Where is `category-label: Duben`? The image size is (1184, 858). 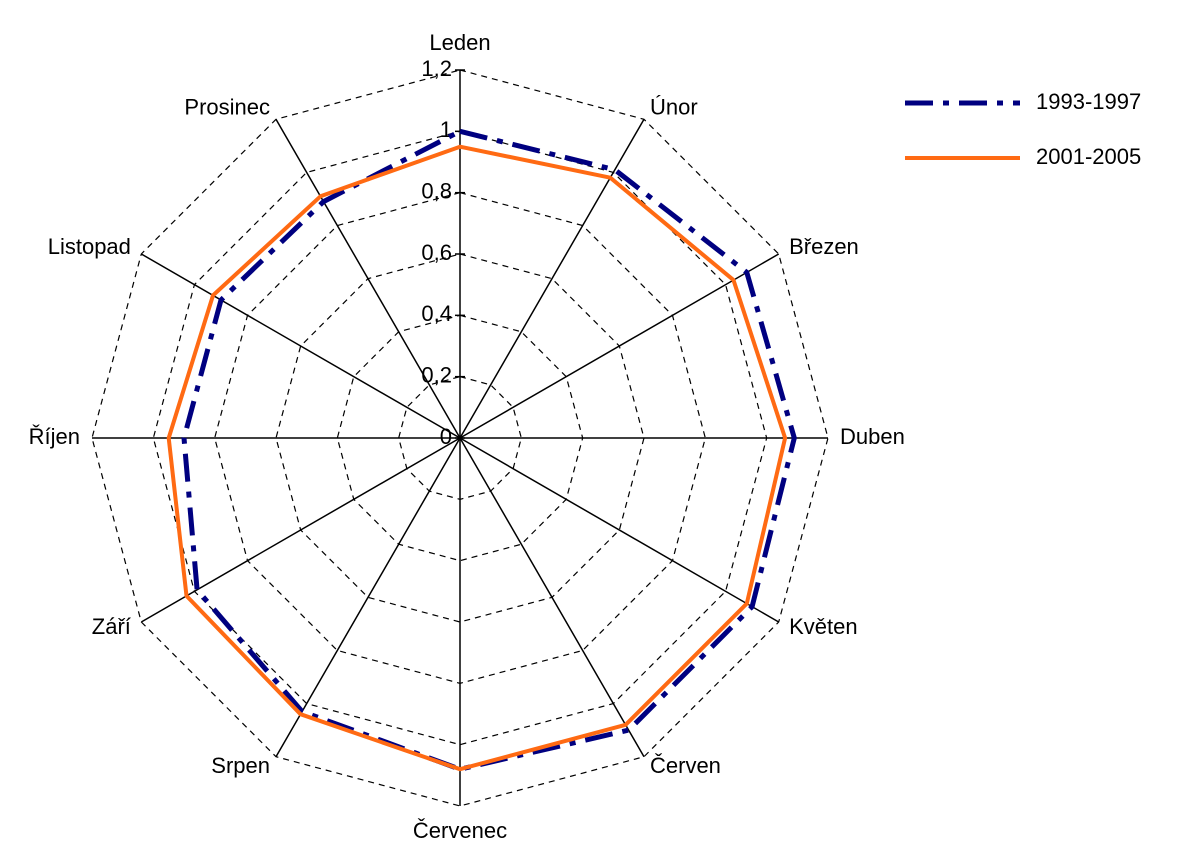 category-label: Duben is located at coordinates (872, 436).